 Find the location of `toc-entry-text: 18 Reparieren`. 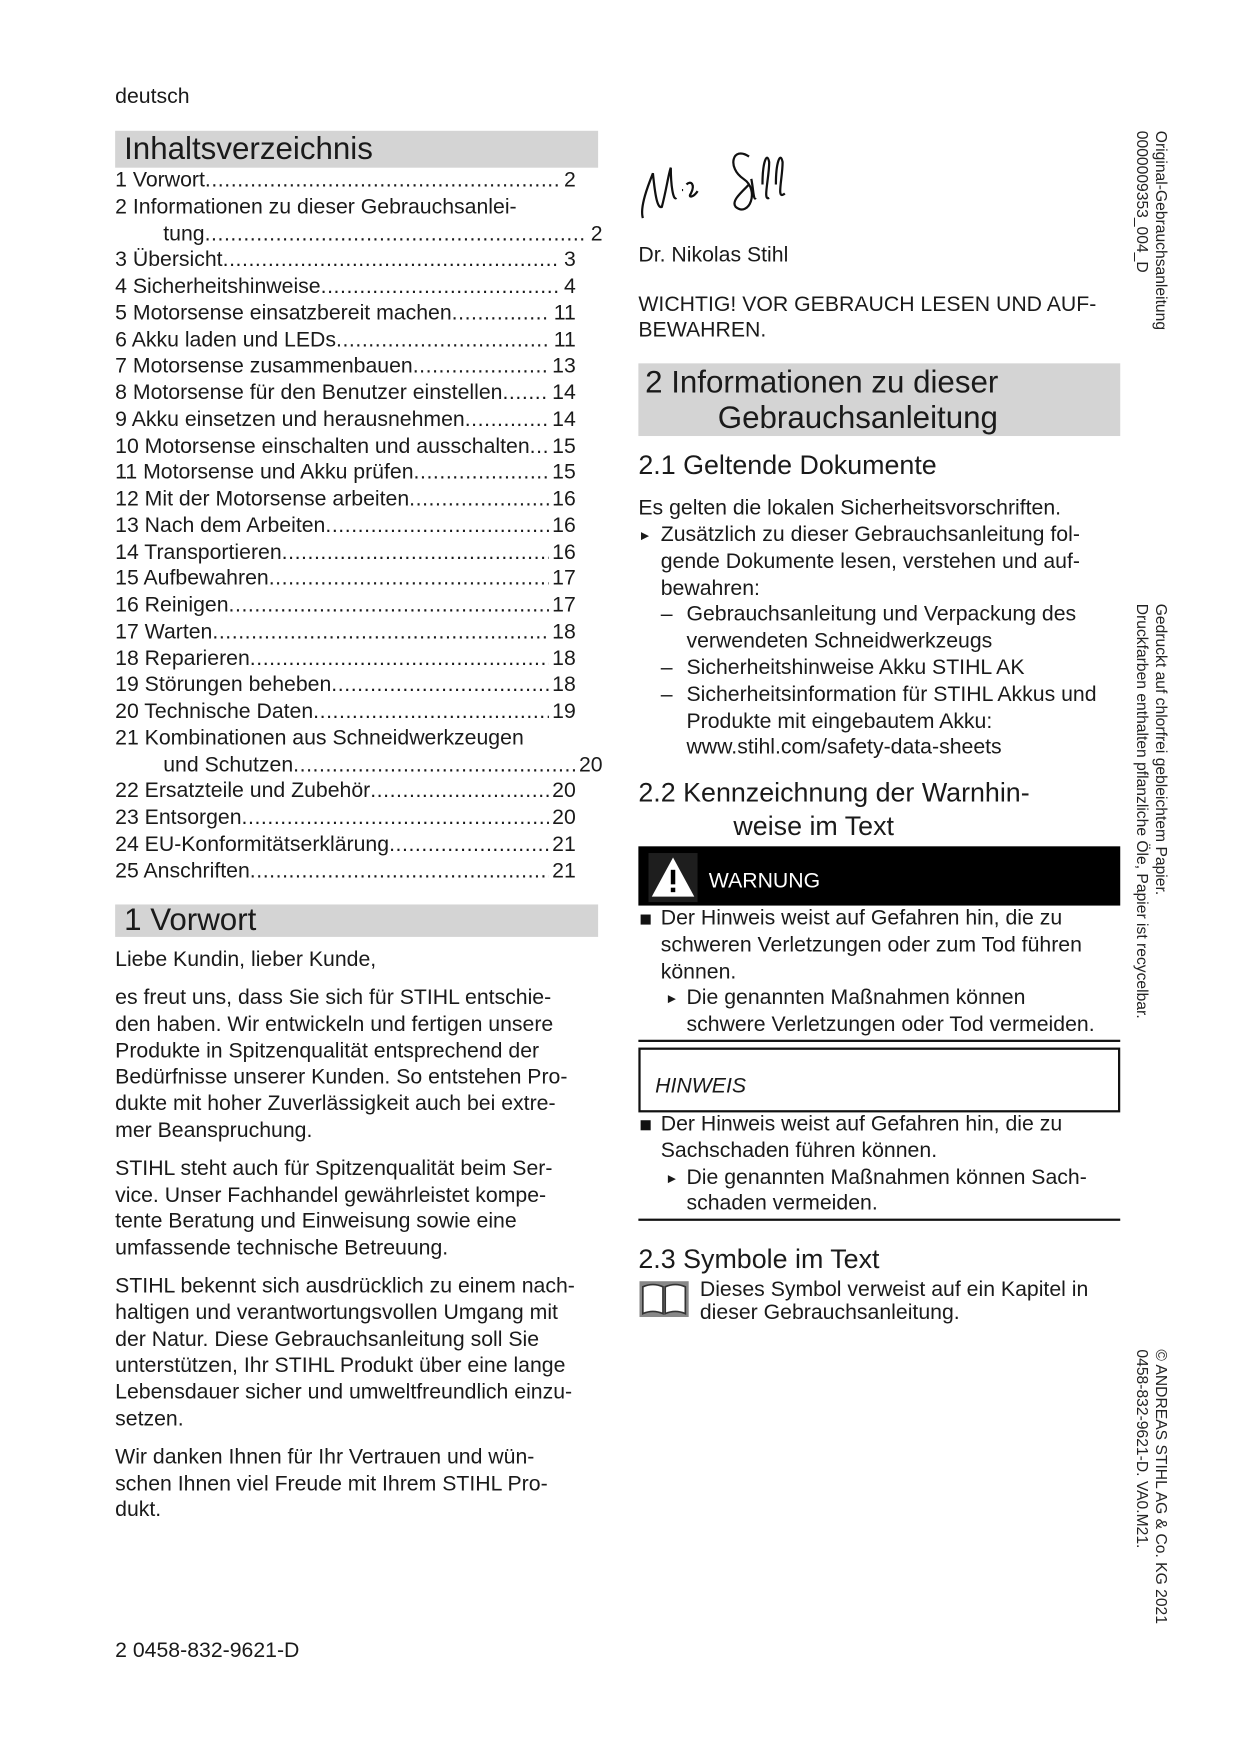

toc-entry-text: 18 Reparieren is located at coordinates (182, 658).